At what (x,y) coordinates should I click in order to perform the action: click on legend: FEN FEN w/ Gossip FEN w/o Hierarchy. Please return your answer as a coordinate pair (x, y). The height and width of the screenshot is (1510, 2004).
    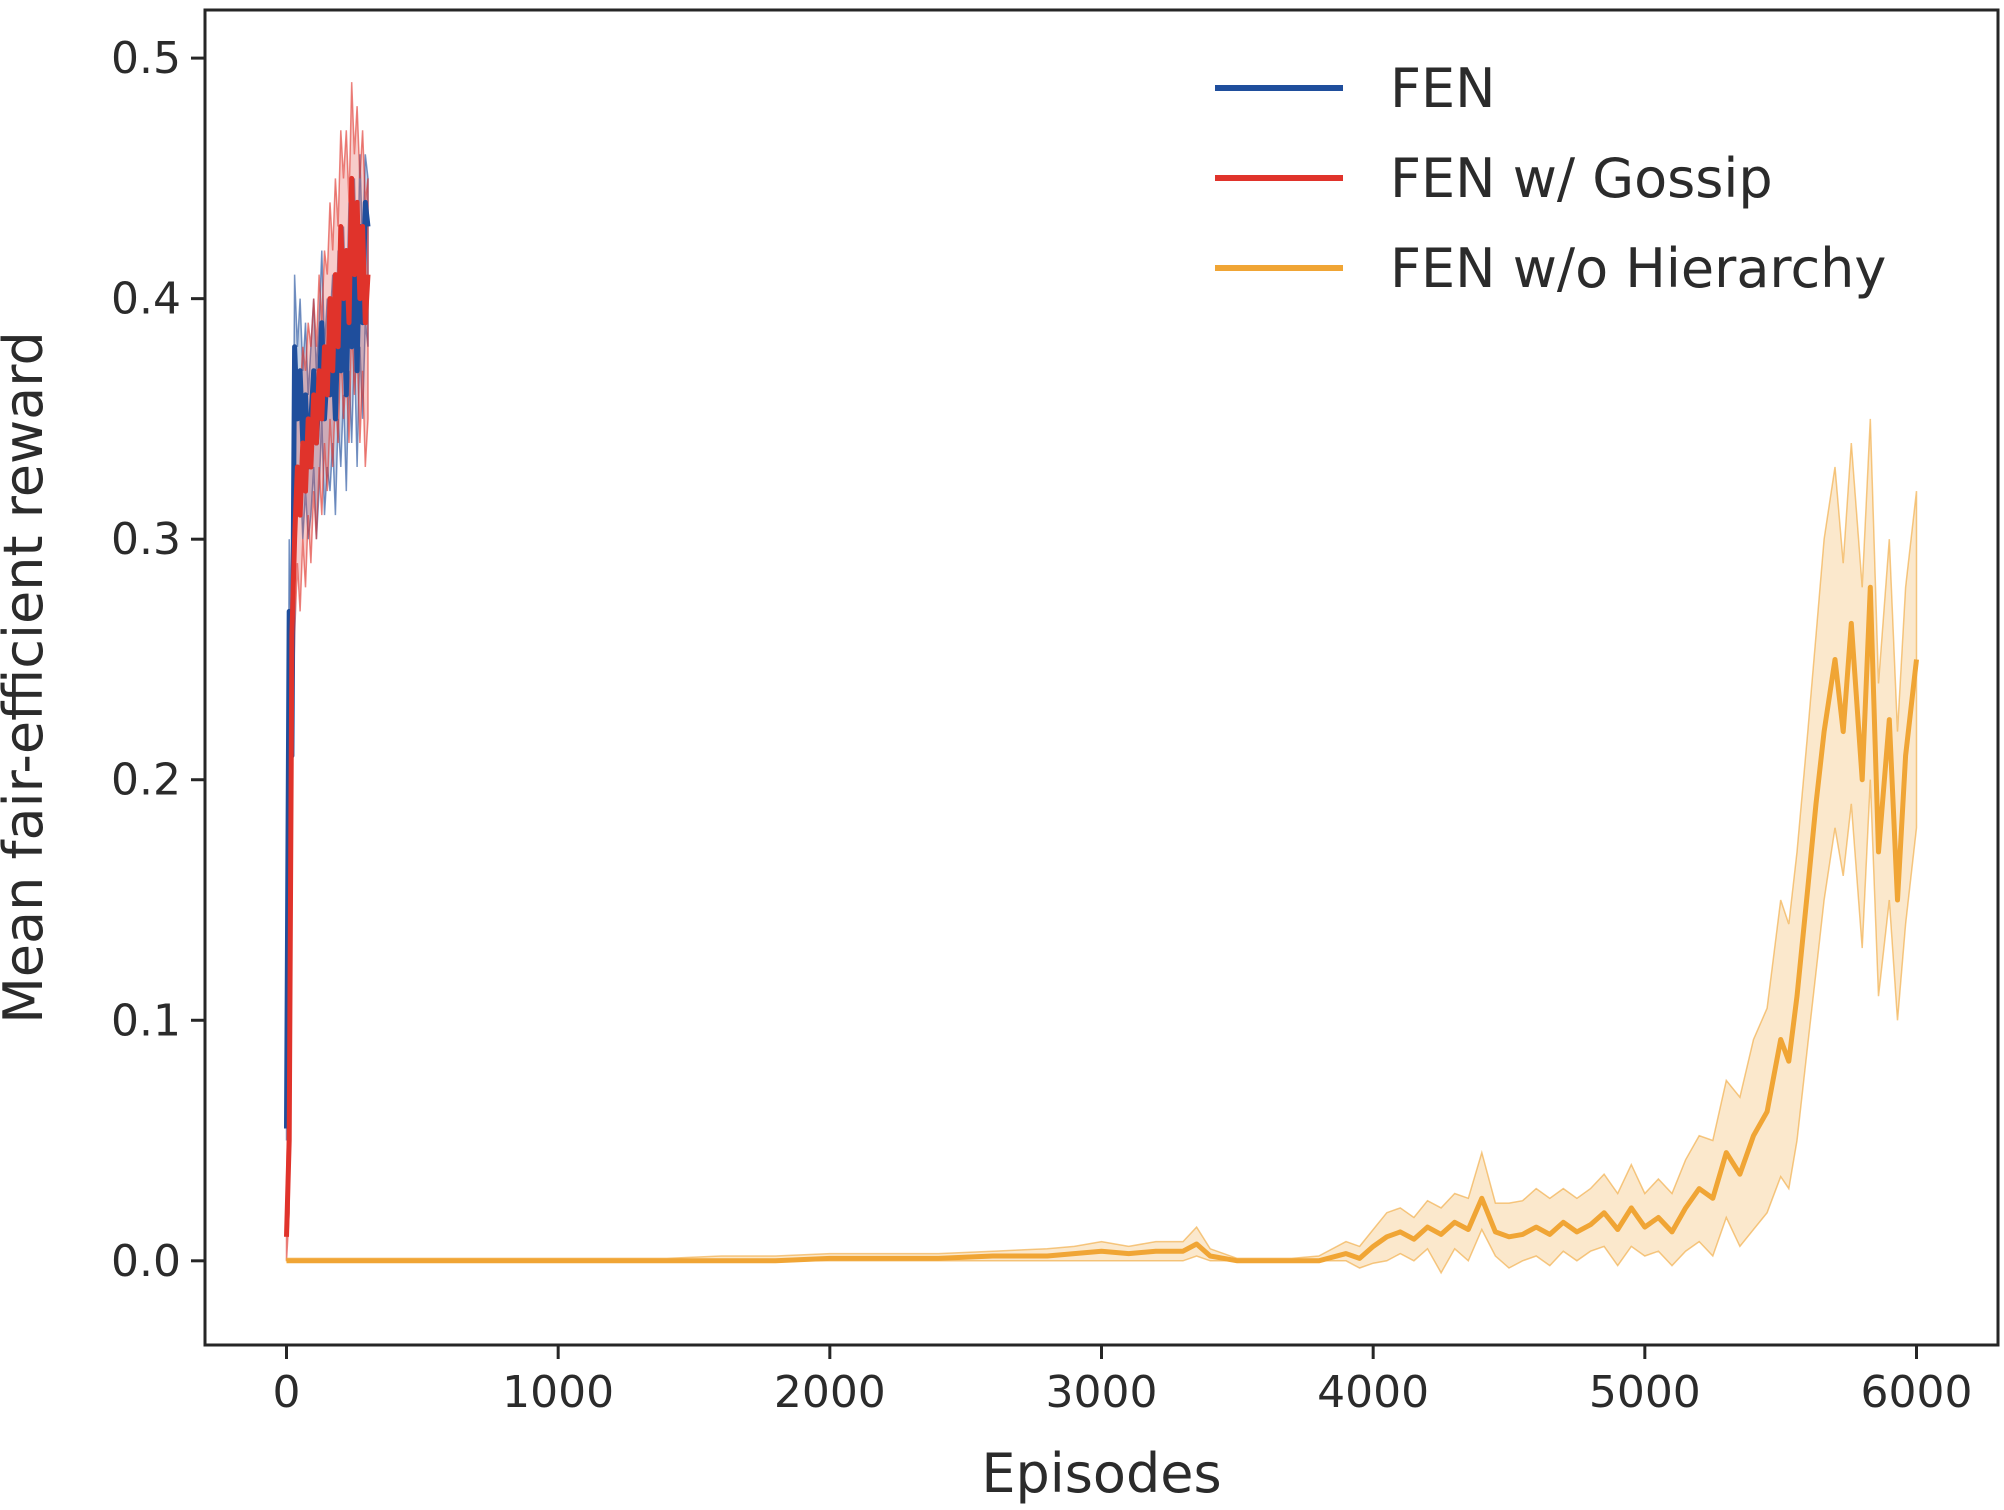
    Looking at the image, I should click on (1550, 178).